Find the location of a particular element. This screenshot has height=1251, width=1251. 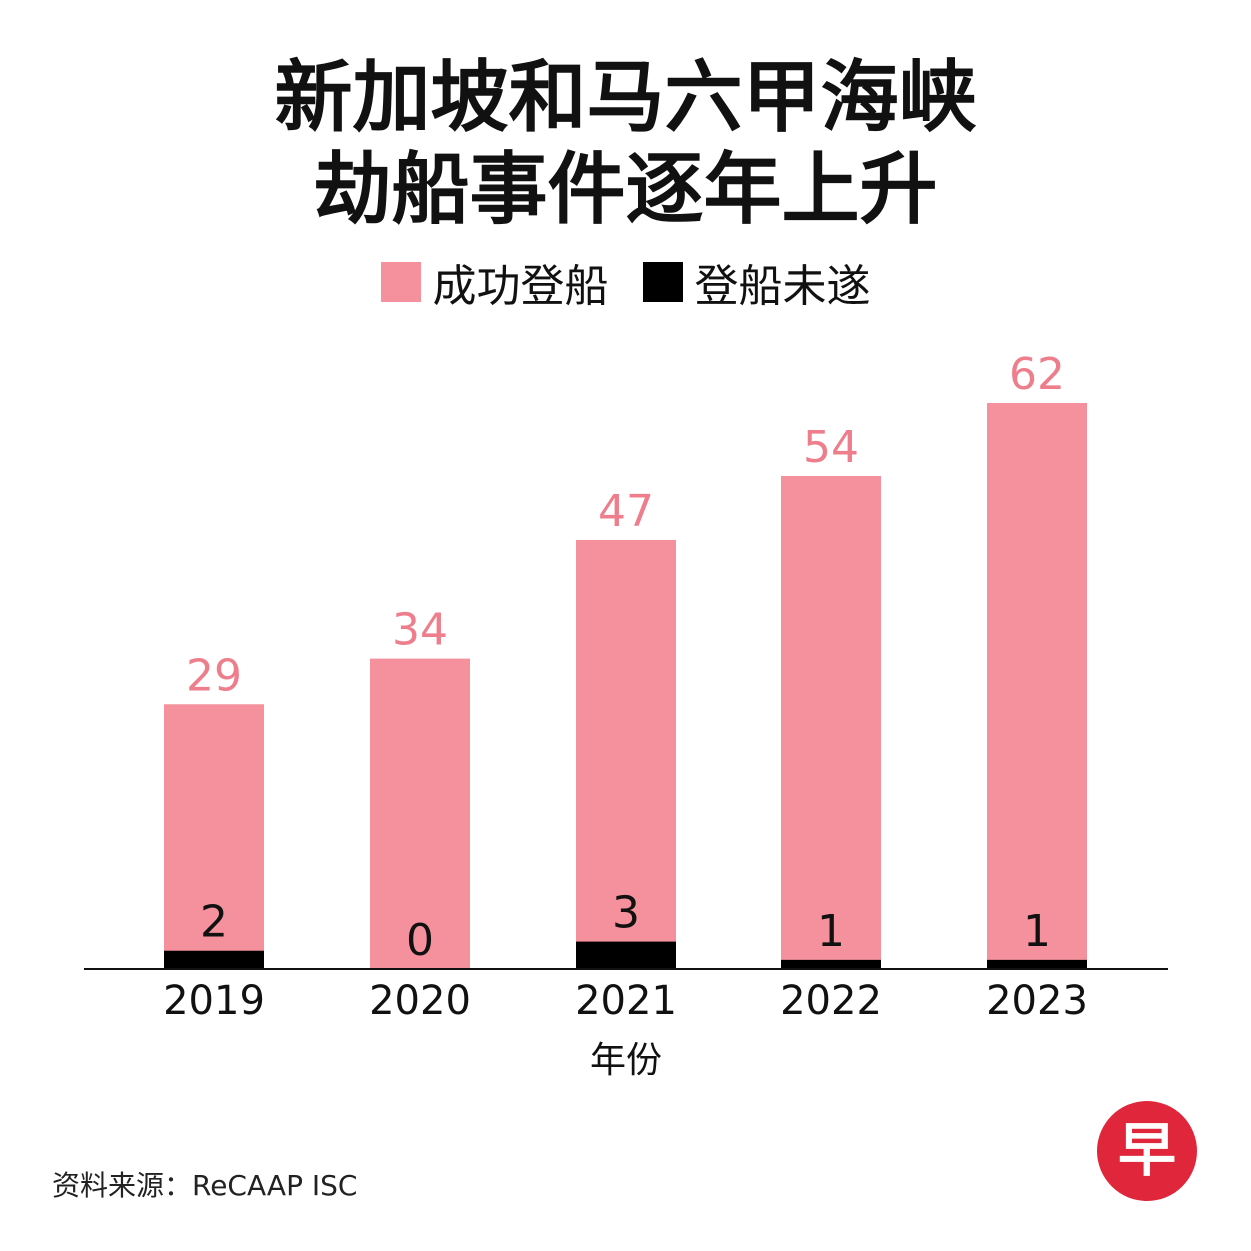

label-boarded-2020: 34 is located at coordinates (420, 630).